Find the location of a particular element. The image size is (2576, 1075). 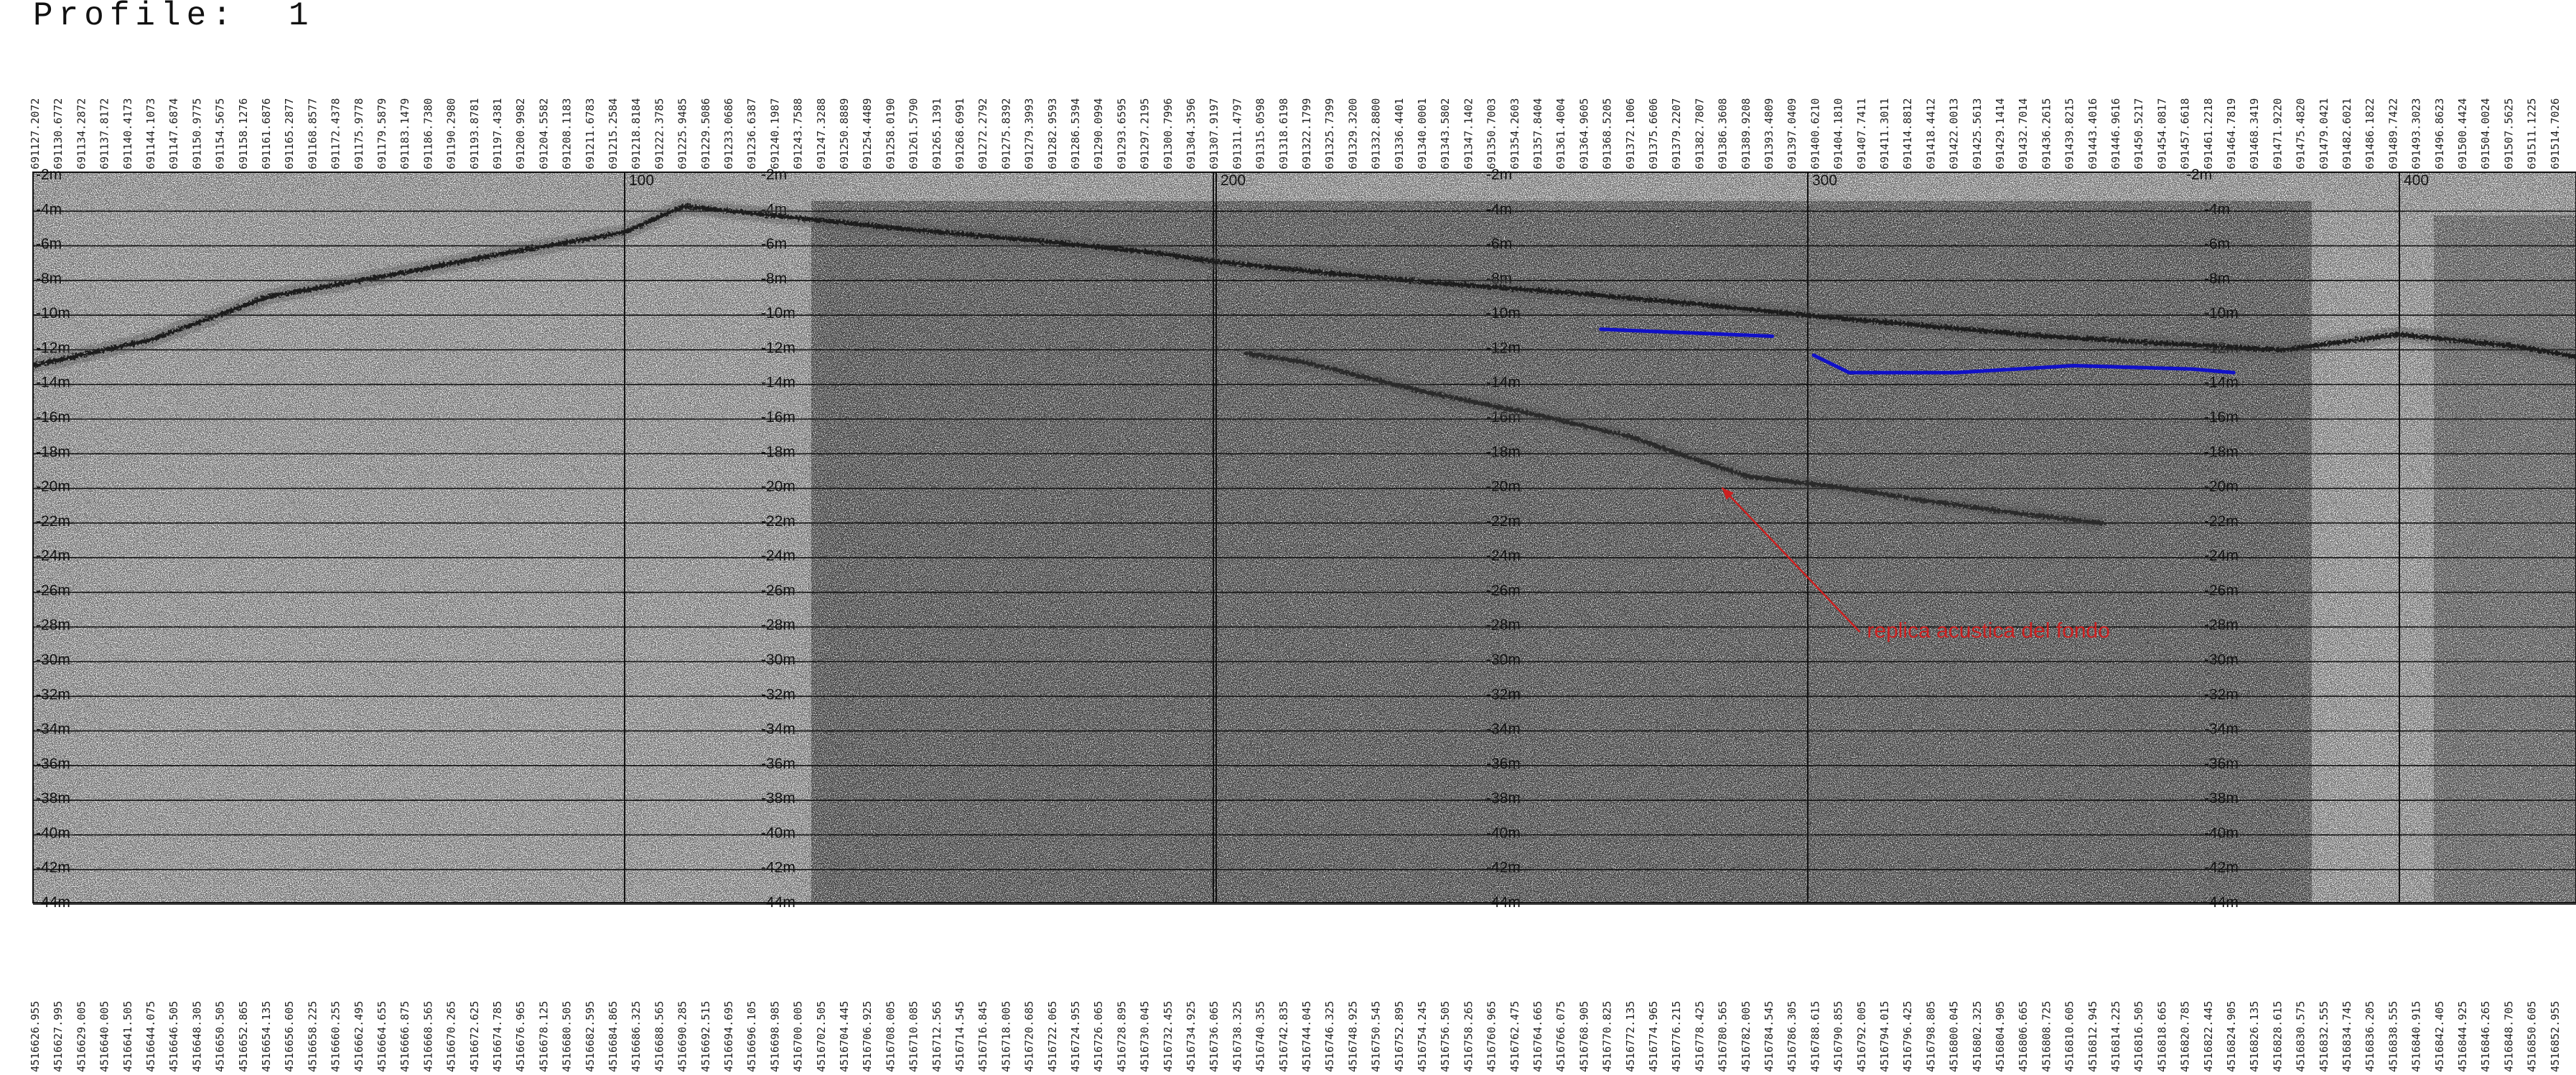

coordinate-label: 4516768.905 is located at coordinates (1583, 1036).